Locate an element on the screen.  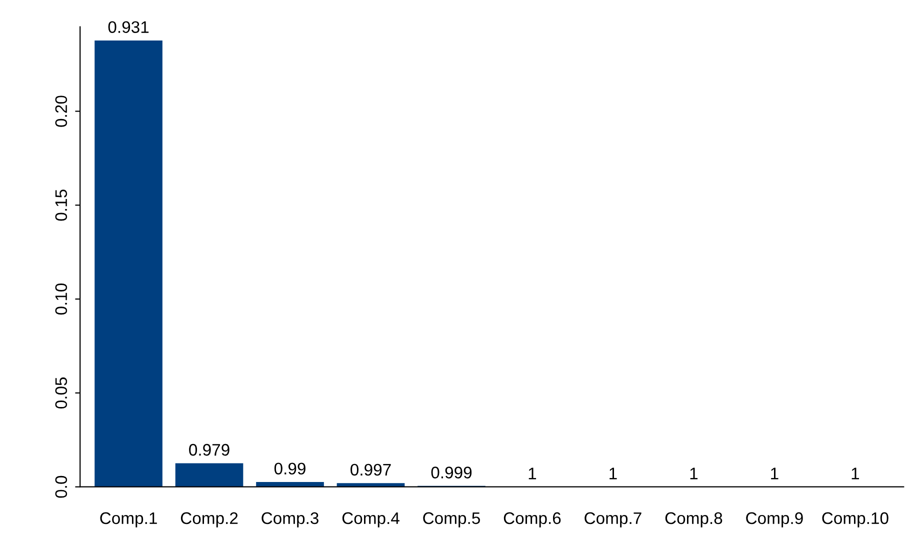
annotation: 0.997 is located at coordinates (370, 470).